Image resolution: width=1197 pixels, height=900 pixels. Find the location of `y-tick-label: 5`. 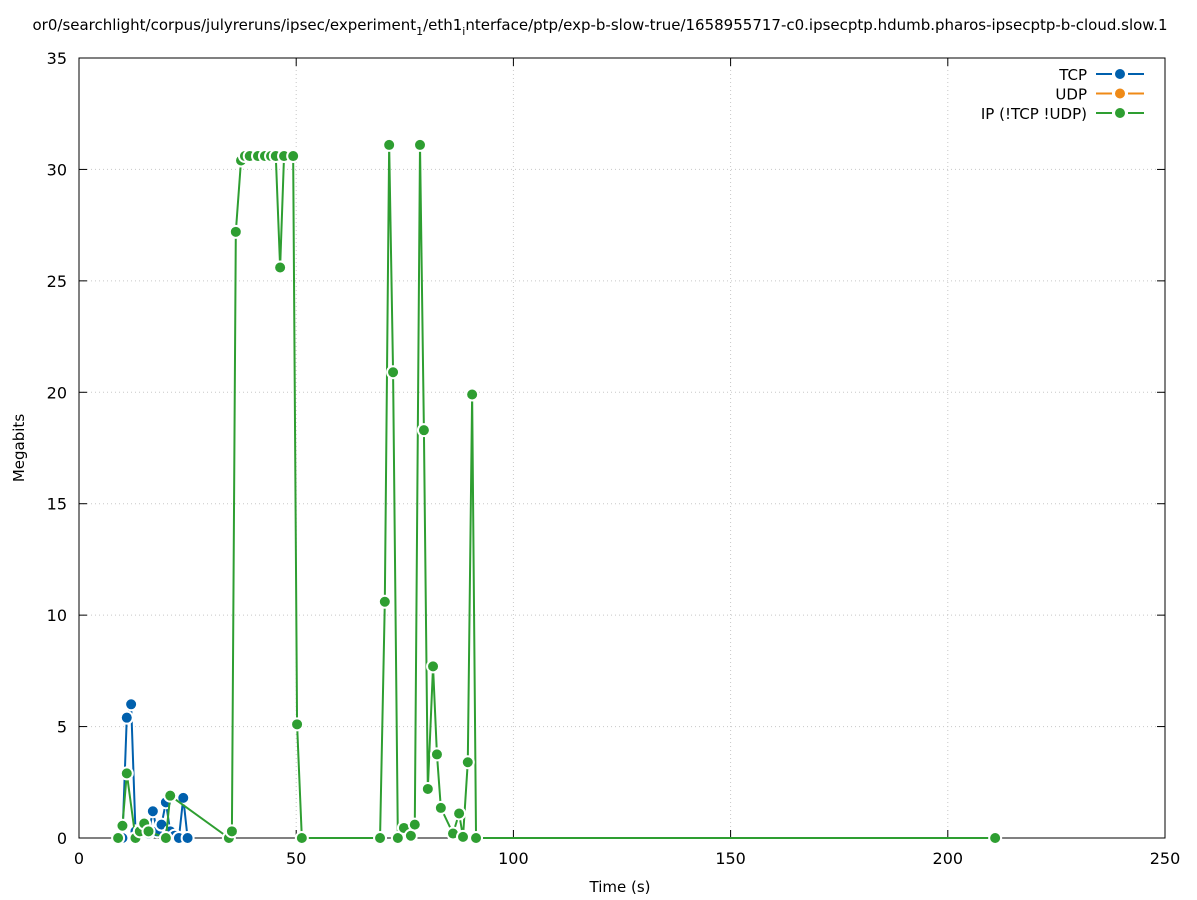

y-tick-label: 5 is located at coordinates (62, 727).